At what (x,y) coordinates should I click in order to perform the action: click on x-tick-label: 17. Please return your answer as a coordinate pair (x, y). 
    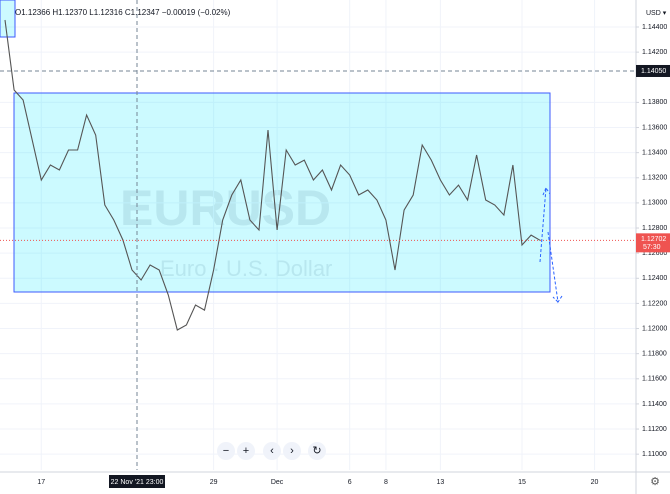
    Looking at the image, I should click on (41, 482).